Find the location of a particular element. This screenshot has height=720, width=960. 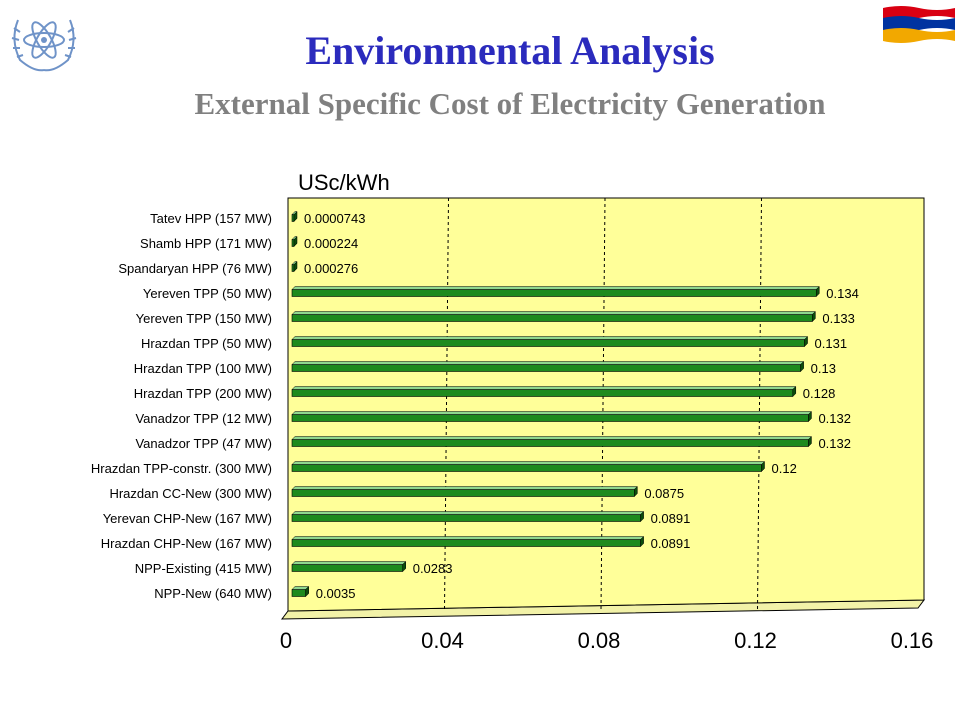

value-label: 0.0035 is located at coordinates (336, 593).